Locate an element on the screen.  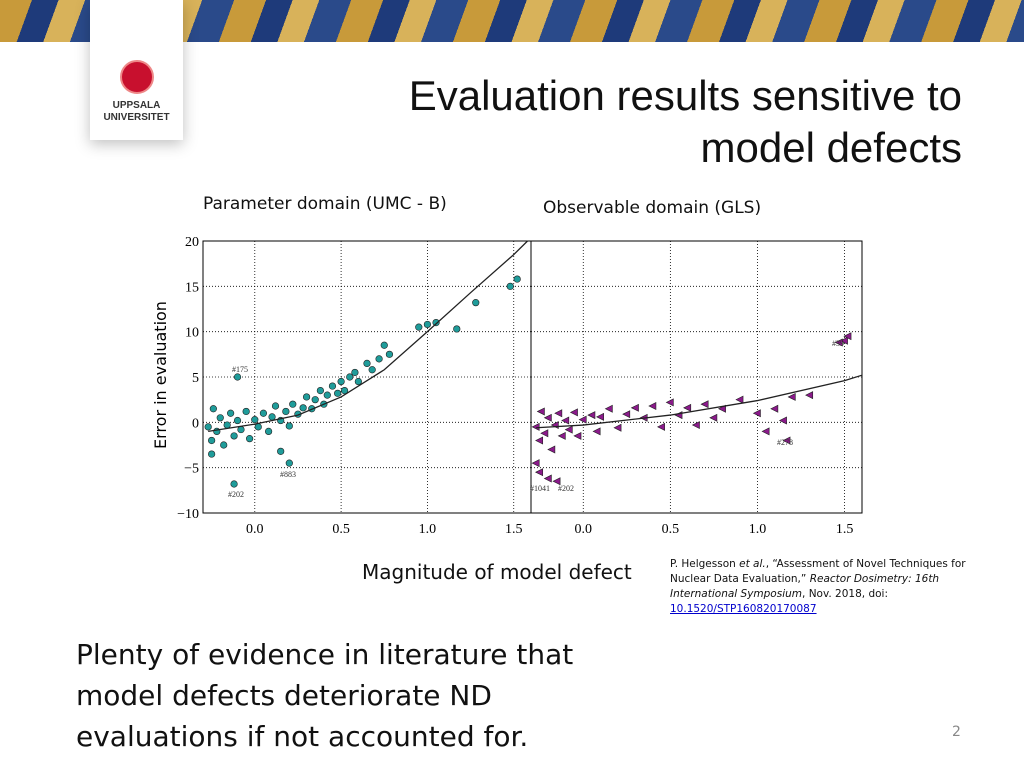
plot-area is located at coordinates (367, 377).